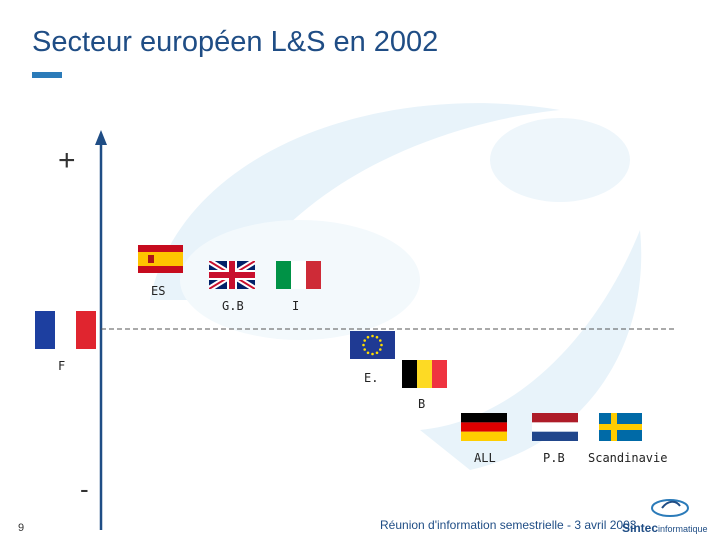  I want to click on label-f: F, so click(62, 366).